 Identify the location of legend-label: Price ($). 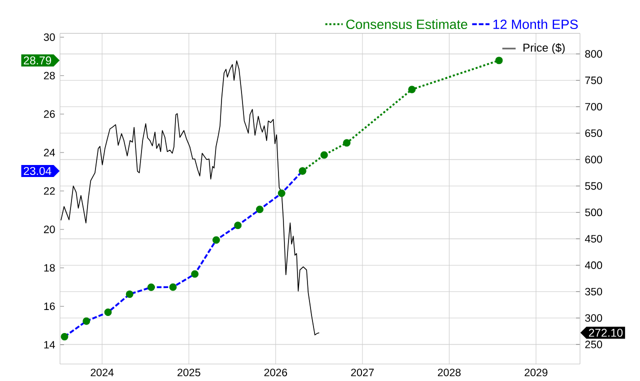
(544, 48).